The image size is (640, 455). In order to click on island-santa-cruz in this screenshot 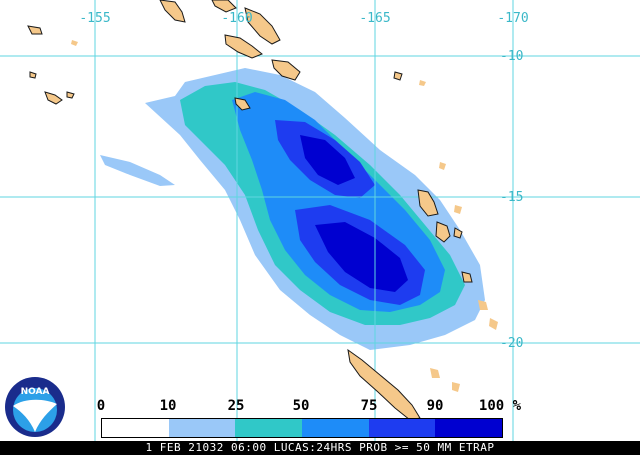, I will do `click(398, 76)`.